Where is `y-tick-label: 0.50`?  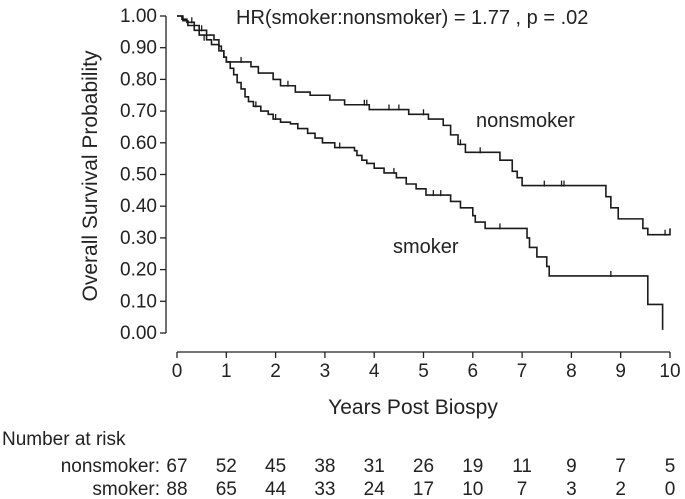 y-tick-label: 0.50 is located at coordinates (138, 175).